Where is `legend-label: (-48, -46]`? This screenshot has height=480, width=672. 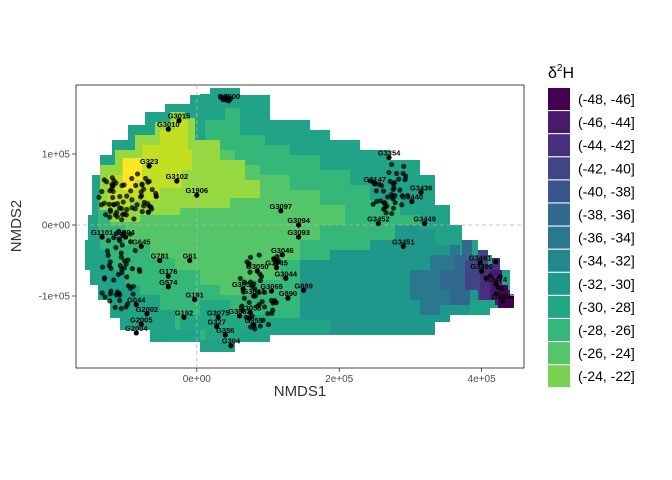 legend-label: (-48, -46] is located at coordinates (606, 99).